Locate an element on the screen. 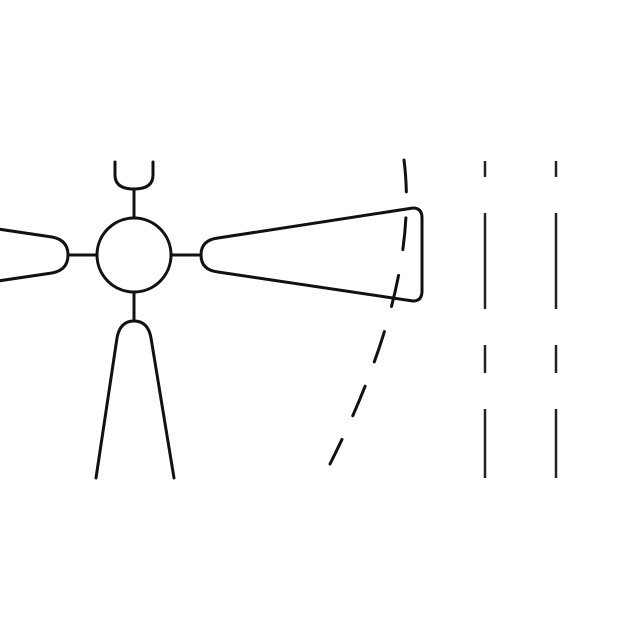 This screenshot has height=640, width=640. arm-bottom-blade is located at coordinates (135, 399).